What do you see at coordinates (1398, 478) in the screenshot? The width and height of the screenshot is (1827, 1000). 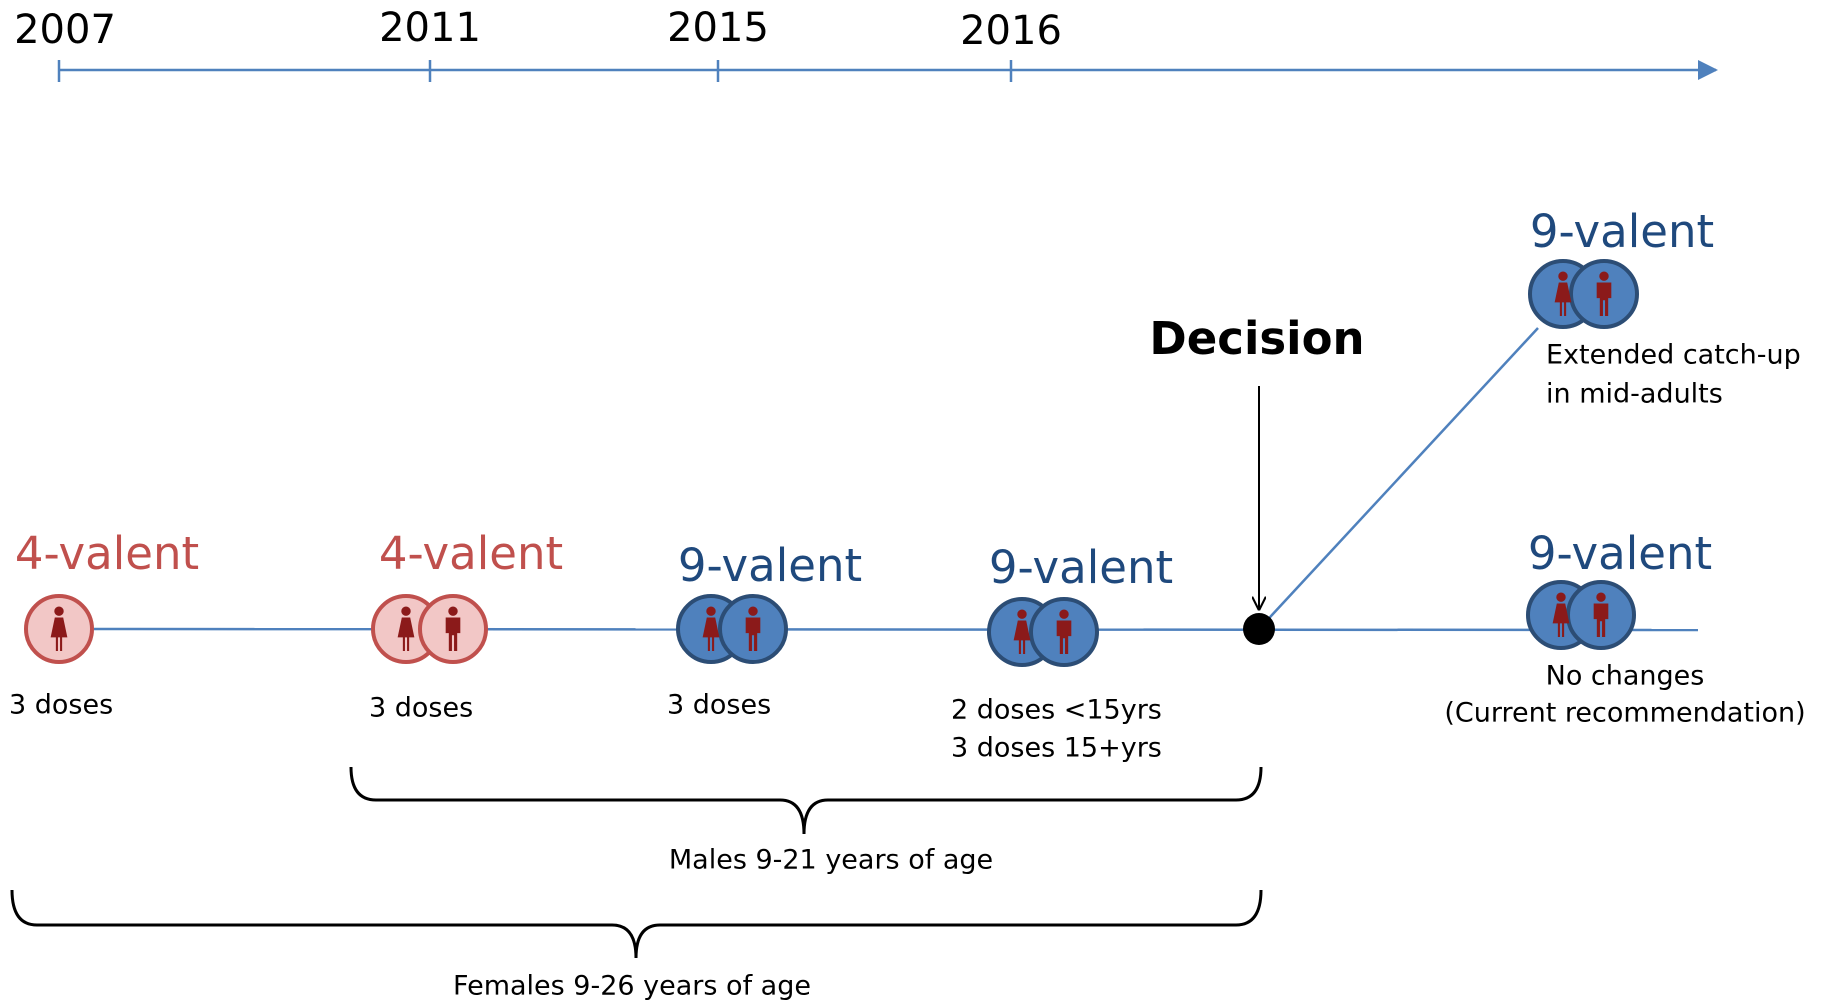 I see `branch-line` at bounding box center [1398, 478].